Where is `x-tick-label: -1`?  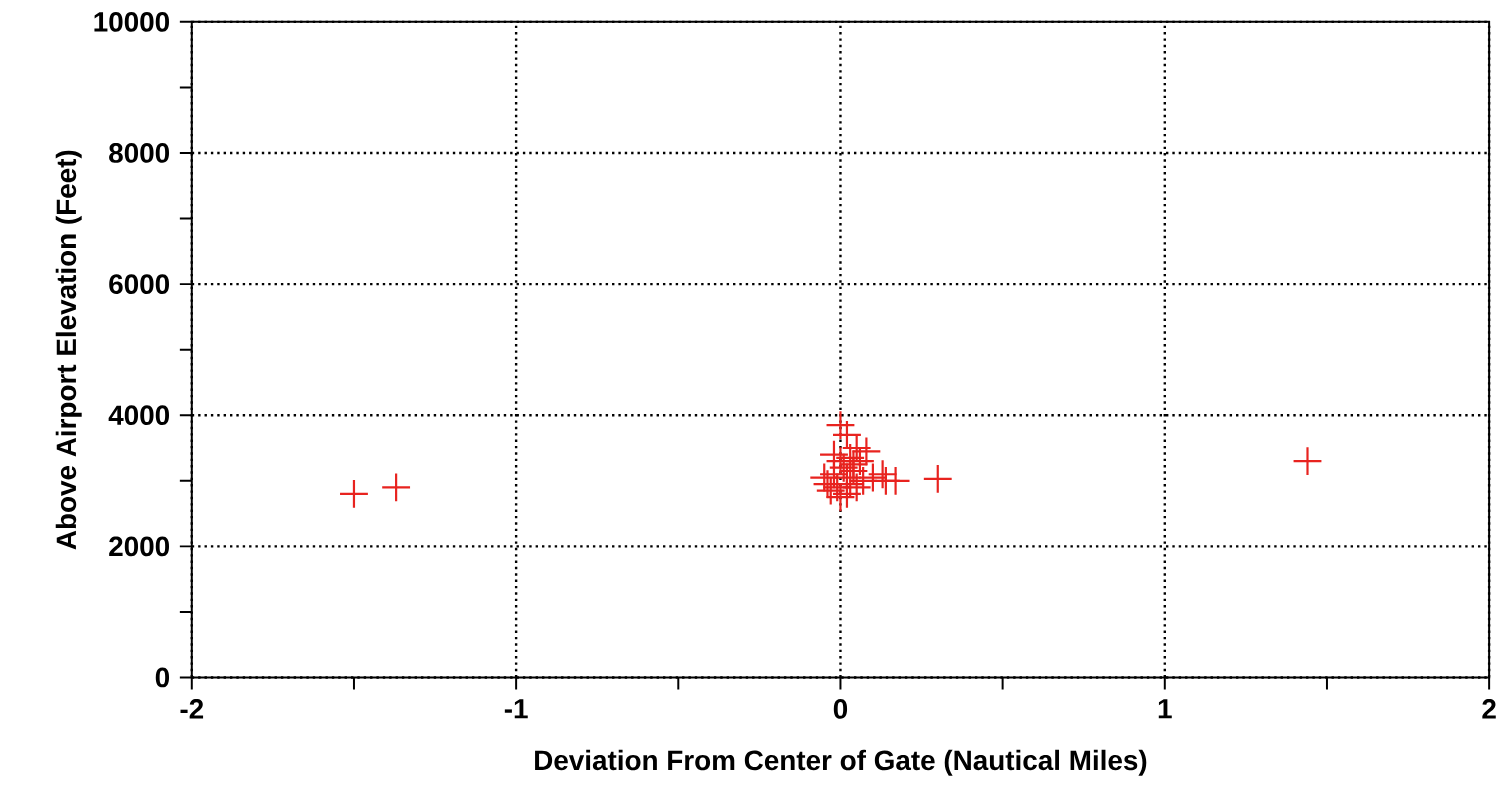
x-tick-label: -1 is located at coordinates (516, 709).